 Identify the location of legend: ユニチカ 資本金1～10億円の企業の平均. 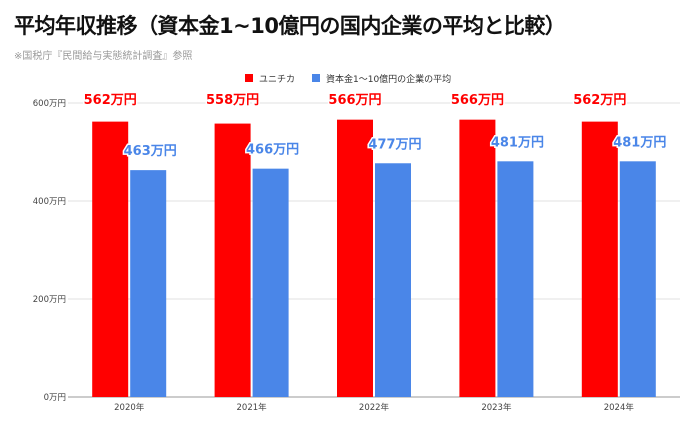
(348, 79).